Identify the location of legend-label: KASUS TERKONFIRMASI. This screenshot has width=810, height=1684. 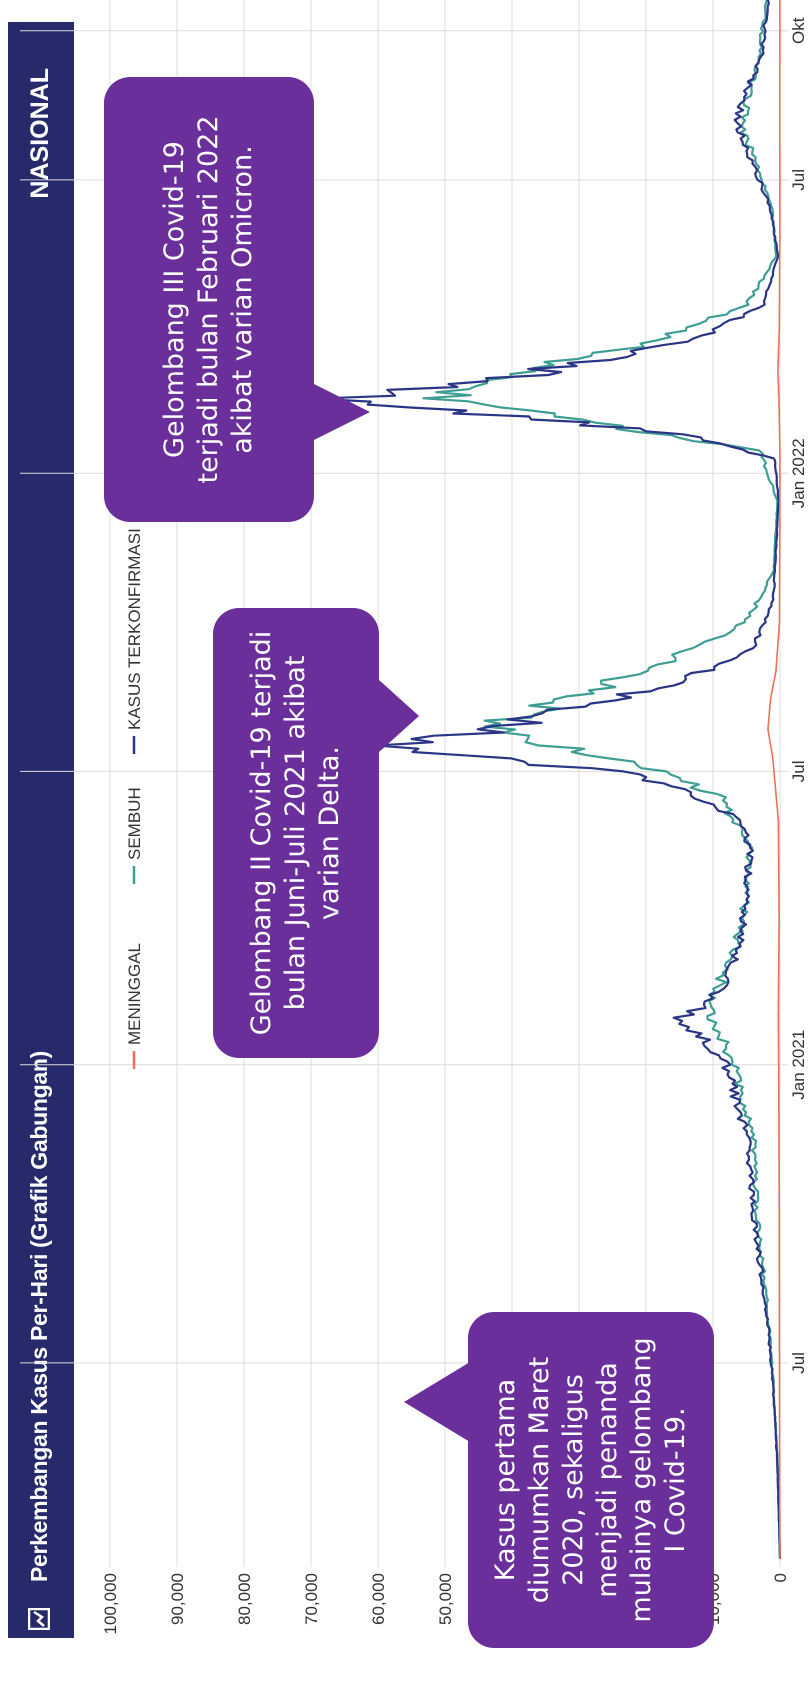
(134, 629).